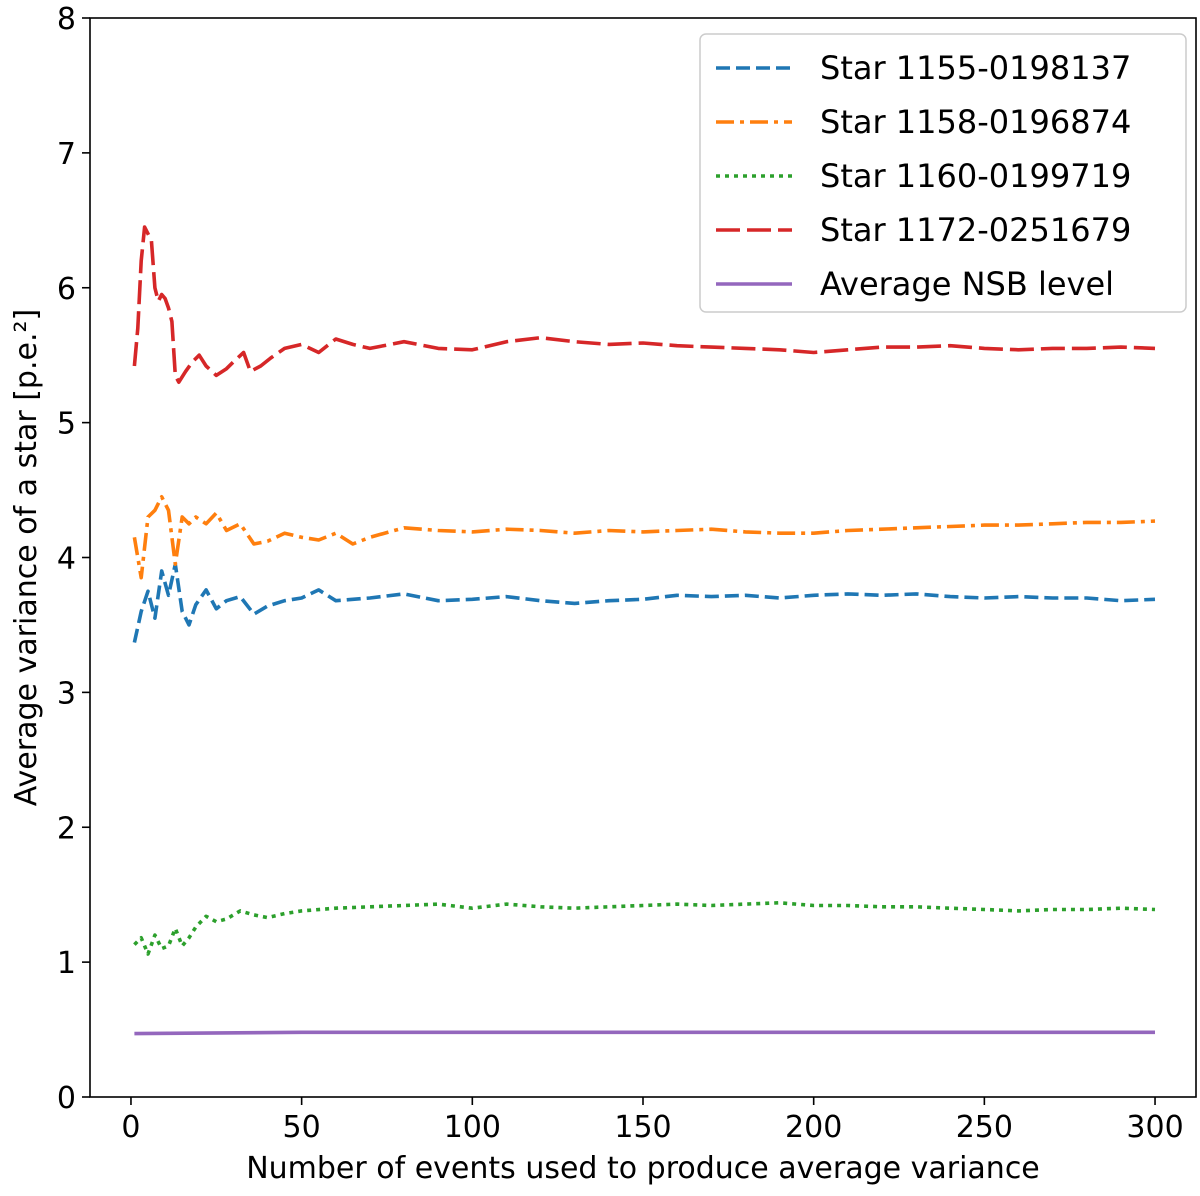  Describe the element at coordinates (975, 122) in the screenshot. I see `legend-label-2: Star 1158-0196874` at that location.